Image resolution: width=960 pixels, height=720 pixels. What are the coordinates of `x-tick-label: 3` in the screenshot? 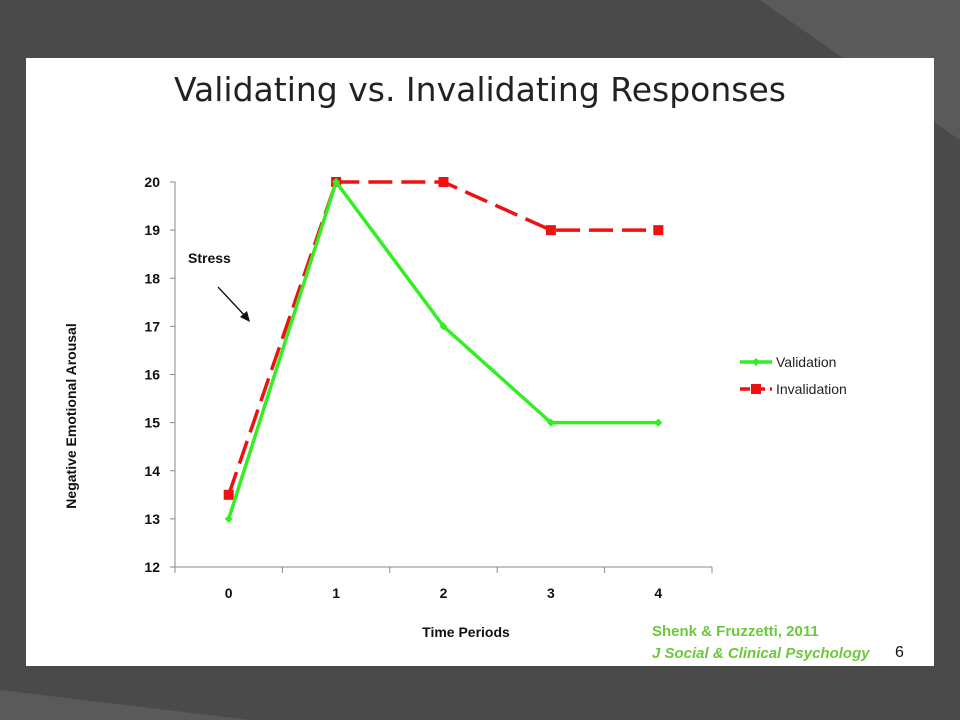 It's located at (551, 593).